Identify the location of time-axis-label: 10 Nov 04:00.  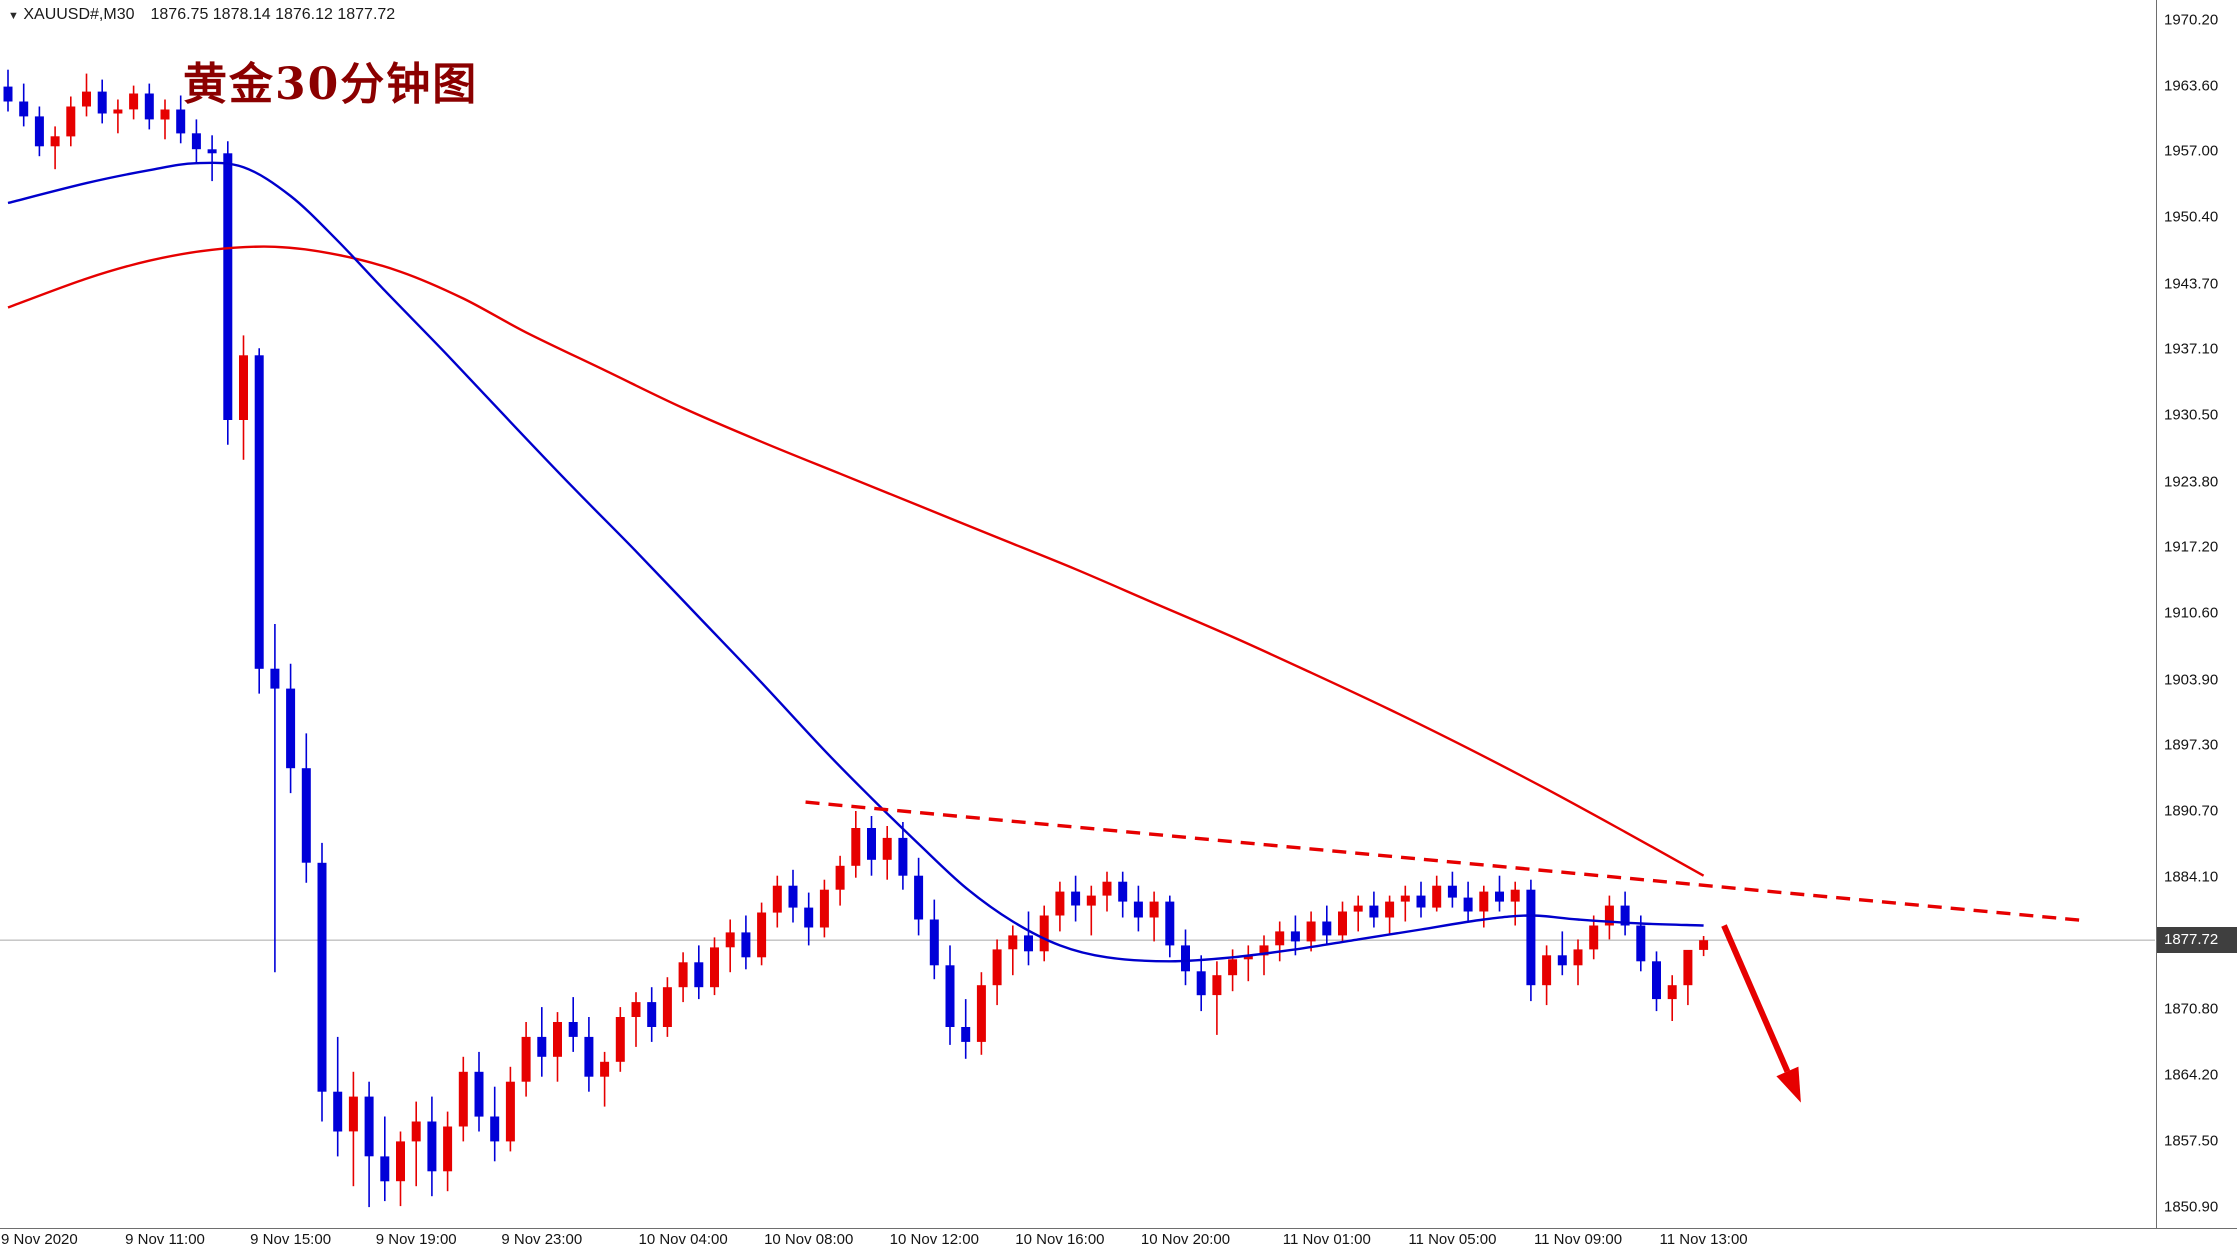
(683, 1239).